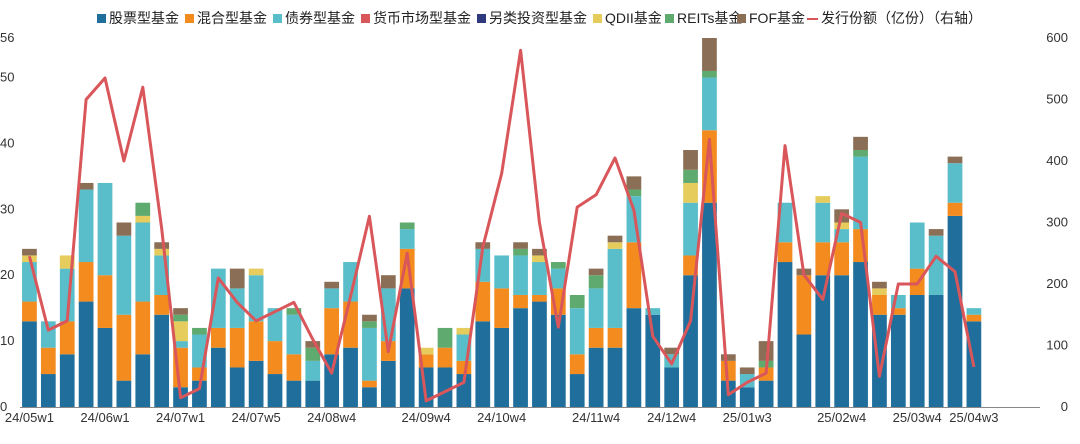 The image size is (1080, 444). What do you see at coordinates (1057, 283) in the screenshot?
I see `right-tick-label: 200` at bounding box center [1057, 283].